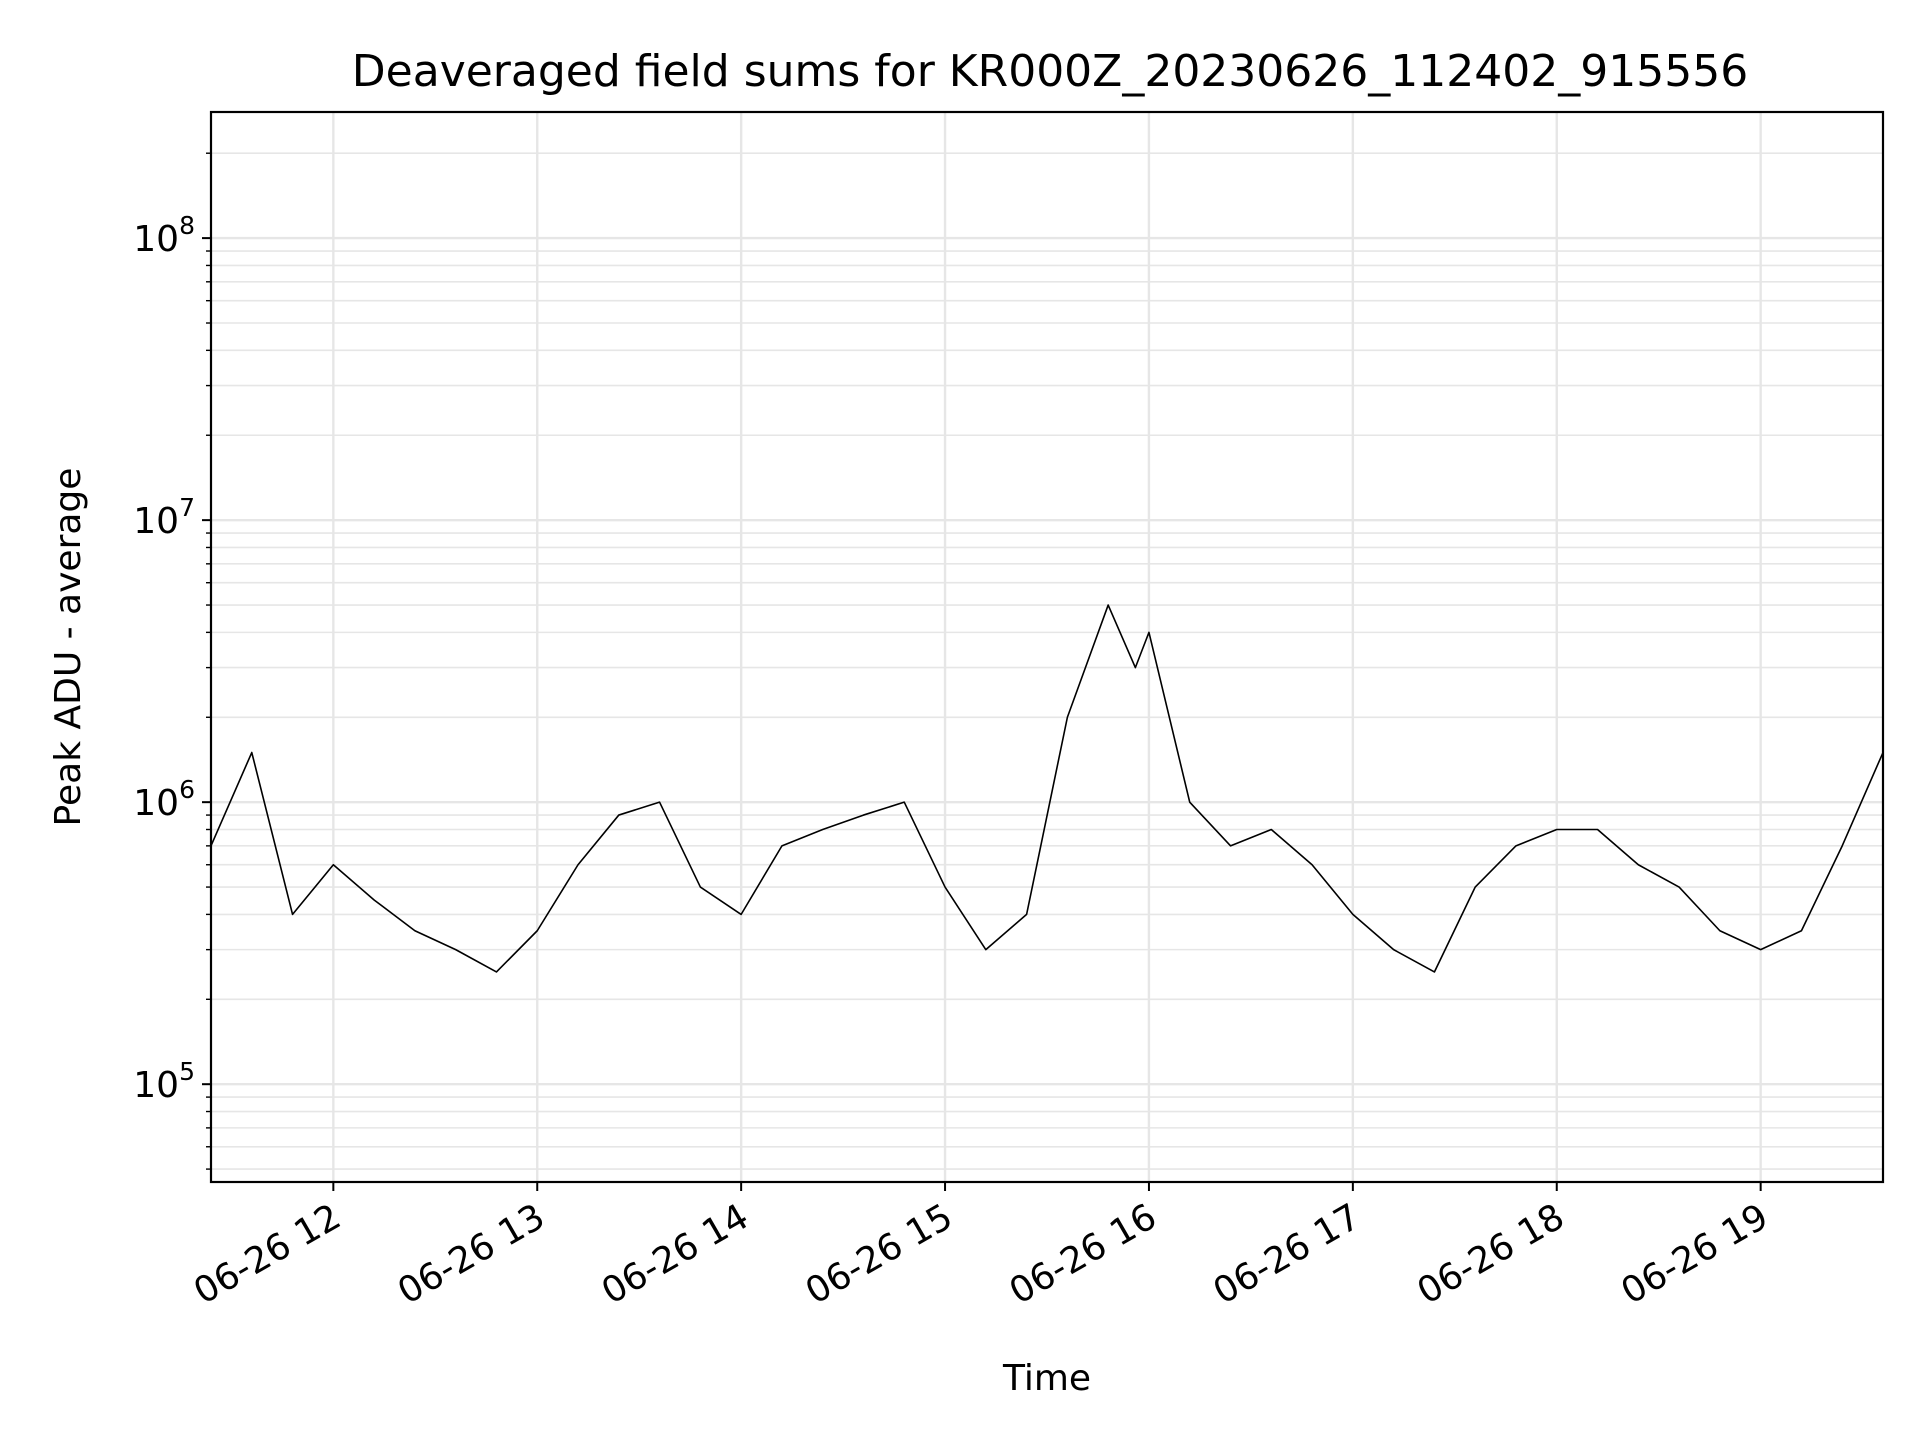 This screenshot has height=1440, width=1920. What do you see at coordinates (1083, 1254) in the screenshot?
I see `x-tick-label: 06-26 16` at bounding box center [1083, 1254].